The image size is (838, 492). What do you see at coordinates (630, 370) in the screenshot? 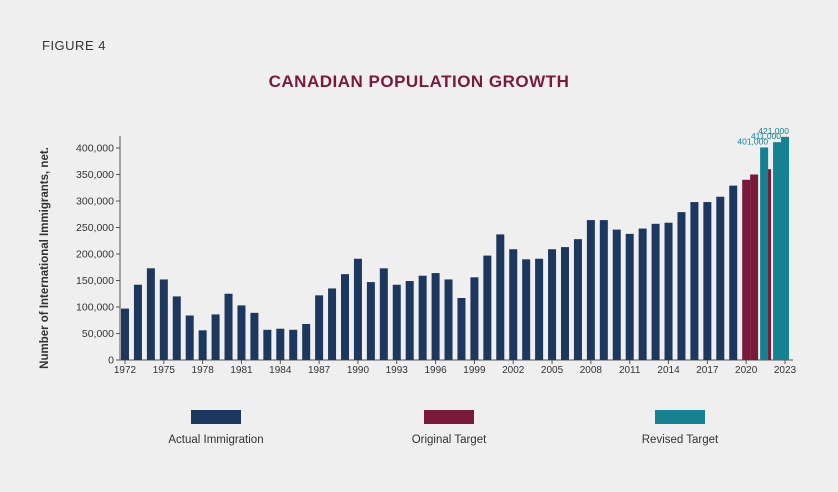
I see `x-tick-label: 2011` at bounding box center [630, 370].